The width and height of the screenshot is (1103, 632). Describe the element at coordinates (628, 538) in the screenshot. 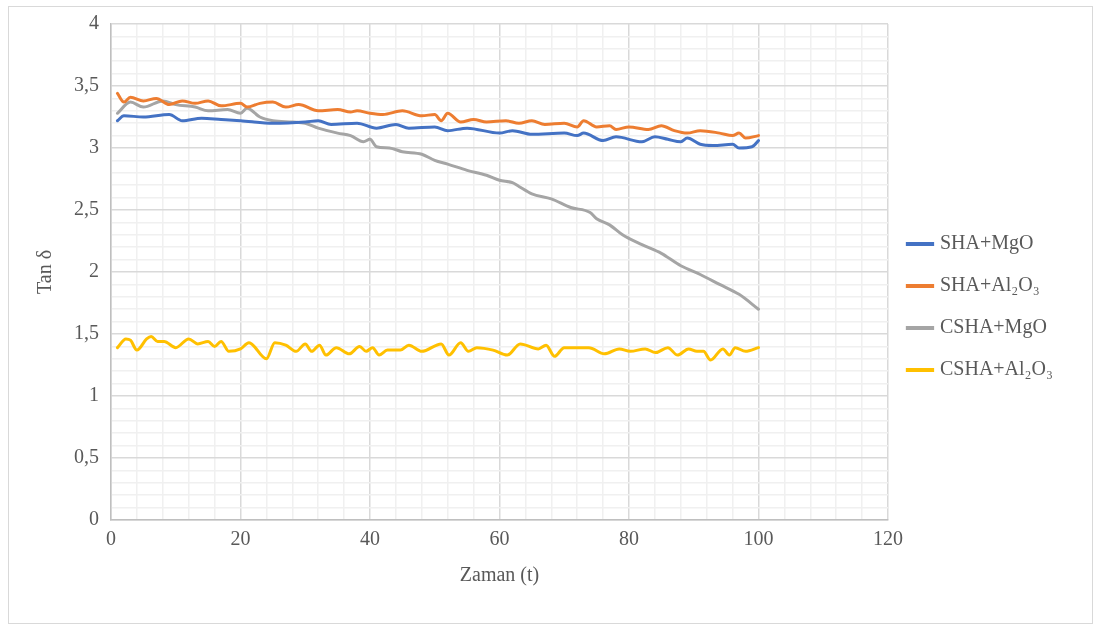

I see `x-tick-label: 80` at that location.